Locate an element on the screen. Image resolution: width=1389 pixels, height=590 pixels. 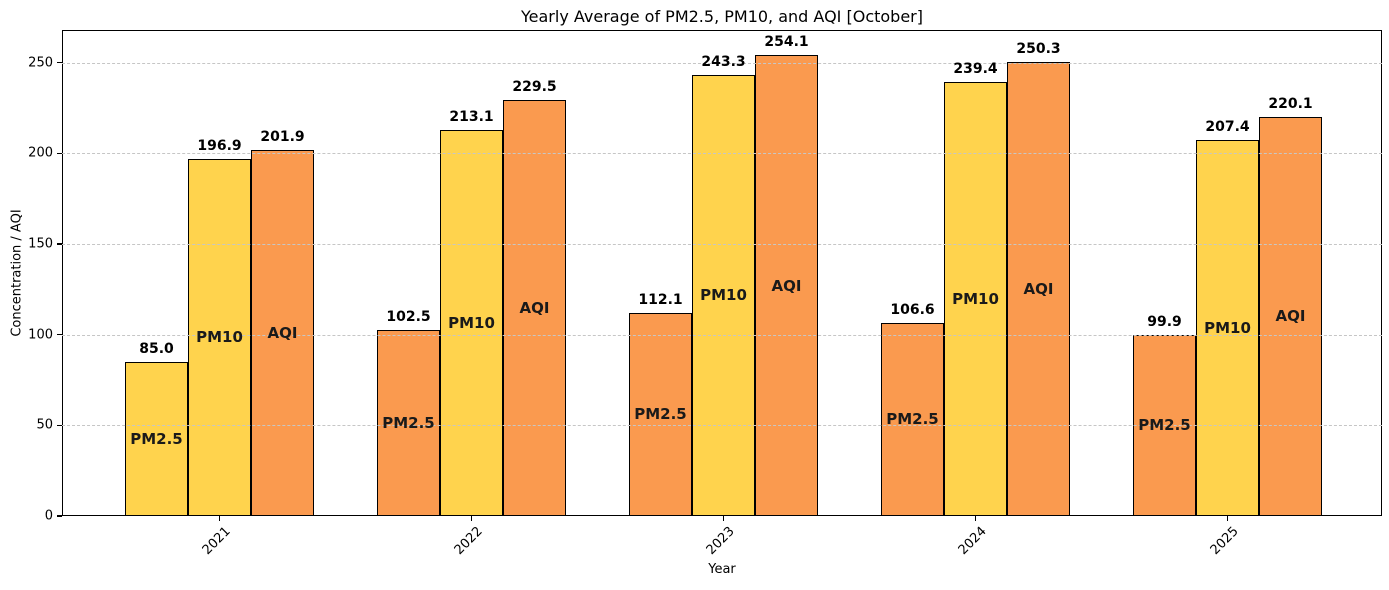
bar-aqi-2022 is located at coordinates (534, 307).